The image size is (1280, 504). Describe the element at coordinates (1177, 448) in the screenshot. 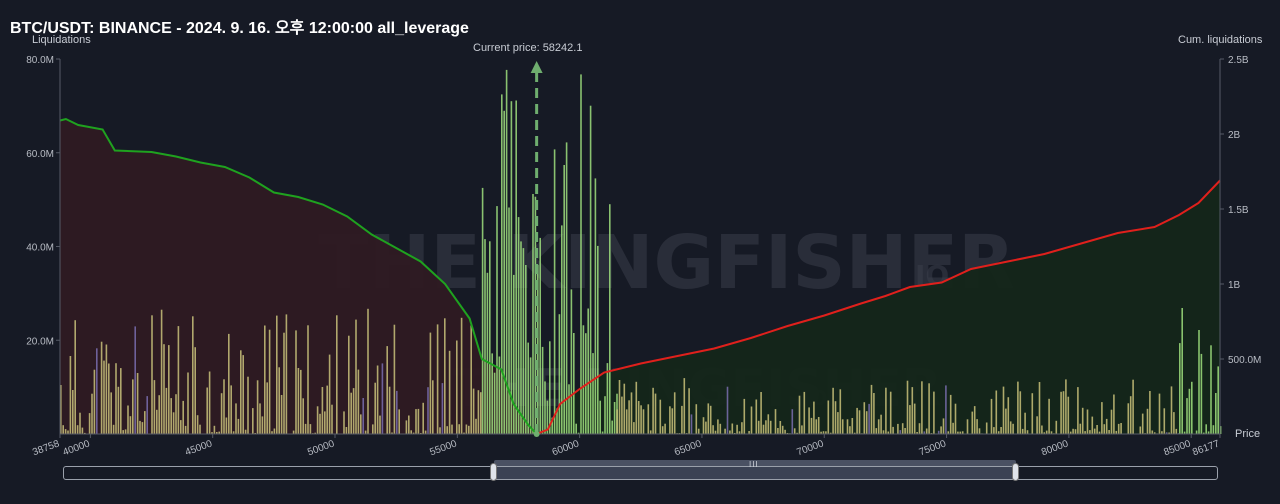

I see `x-tick-label: 85000` at that location.